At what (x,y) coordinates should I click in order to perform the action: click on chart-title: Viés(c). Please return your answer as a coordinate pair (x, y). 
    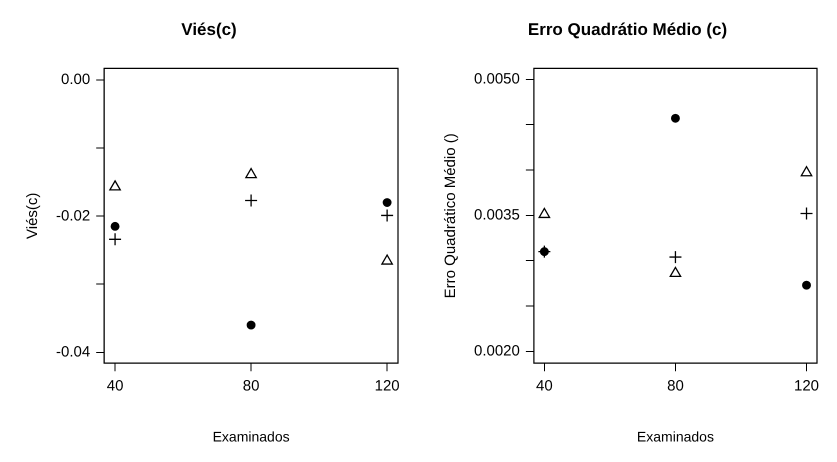
    Looking at the image, I should click on (209, 29).